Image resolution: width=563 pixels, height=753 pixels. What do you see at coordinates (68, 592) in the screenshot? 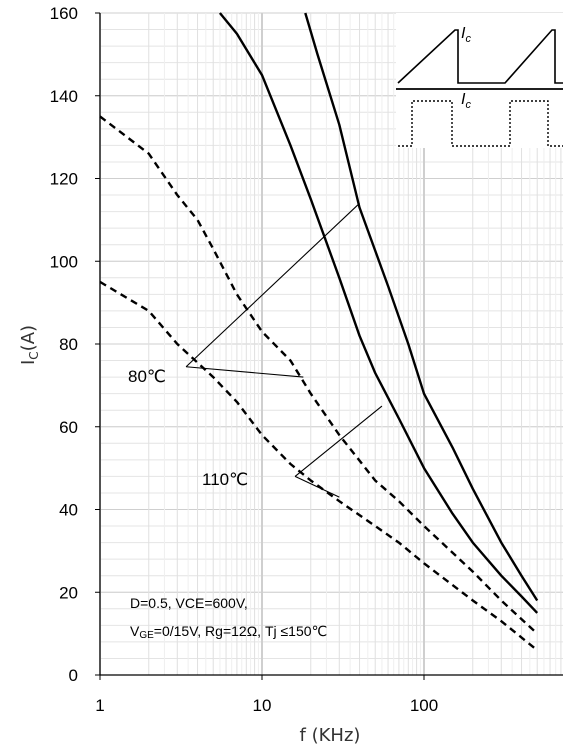
I see `y-tick-label: 20` at bounding box center [68, 592].